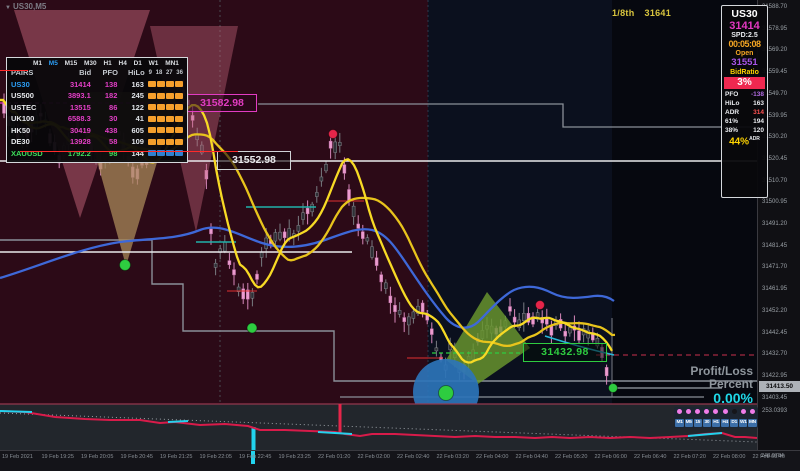 The width and height of the screenshot is (800, 471). I want to click on mini-timeframe-button-h1: H1, so click(716, 423).